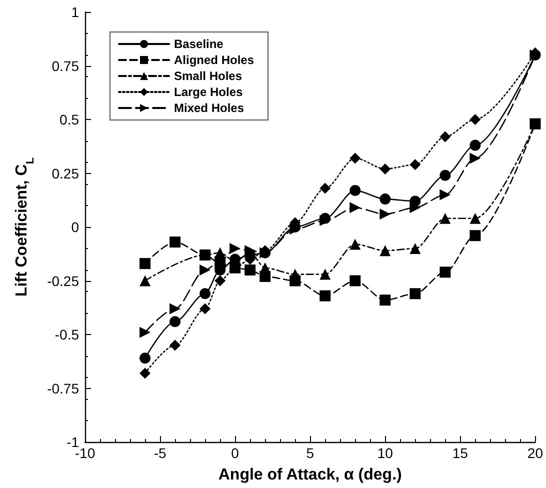  What do you see at coordinates (209, 92) in the screenshot?
I see `legend-label: Large Holes` at bounding box center [209, 92].